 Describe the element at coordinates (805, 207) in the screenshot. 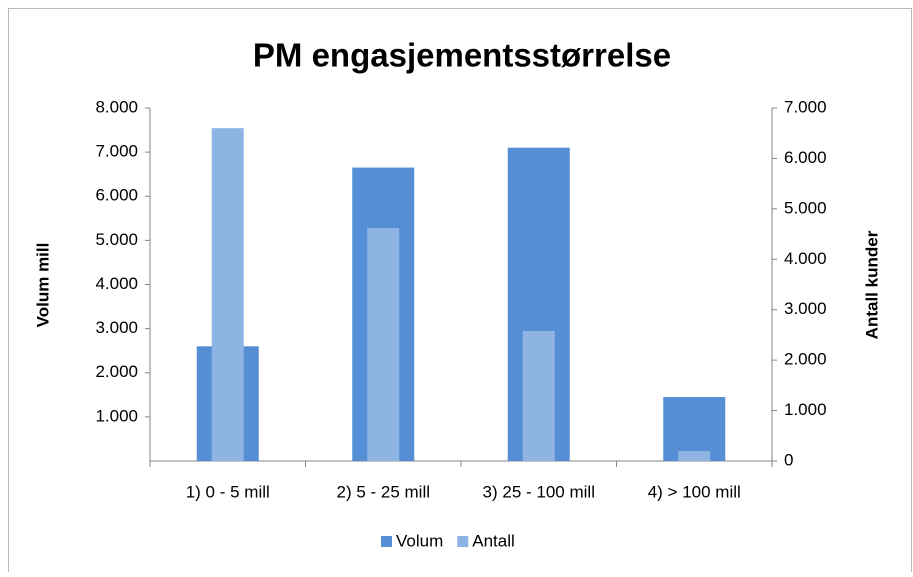

I see `y2-tick-label: 5.000` at that location.